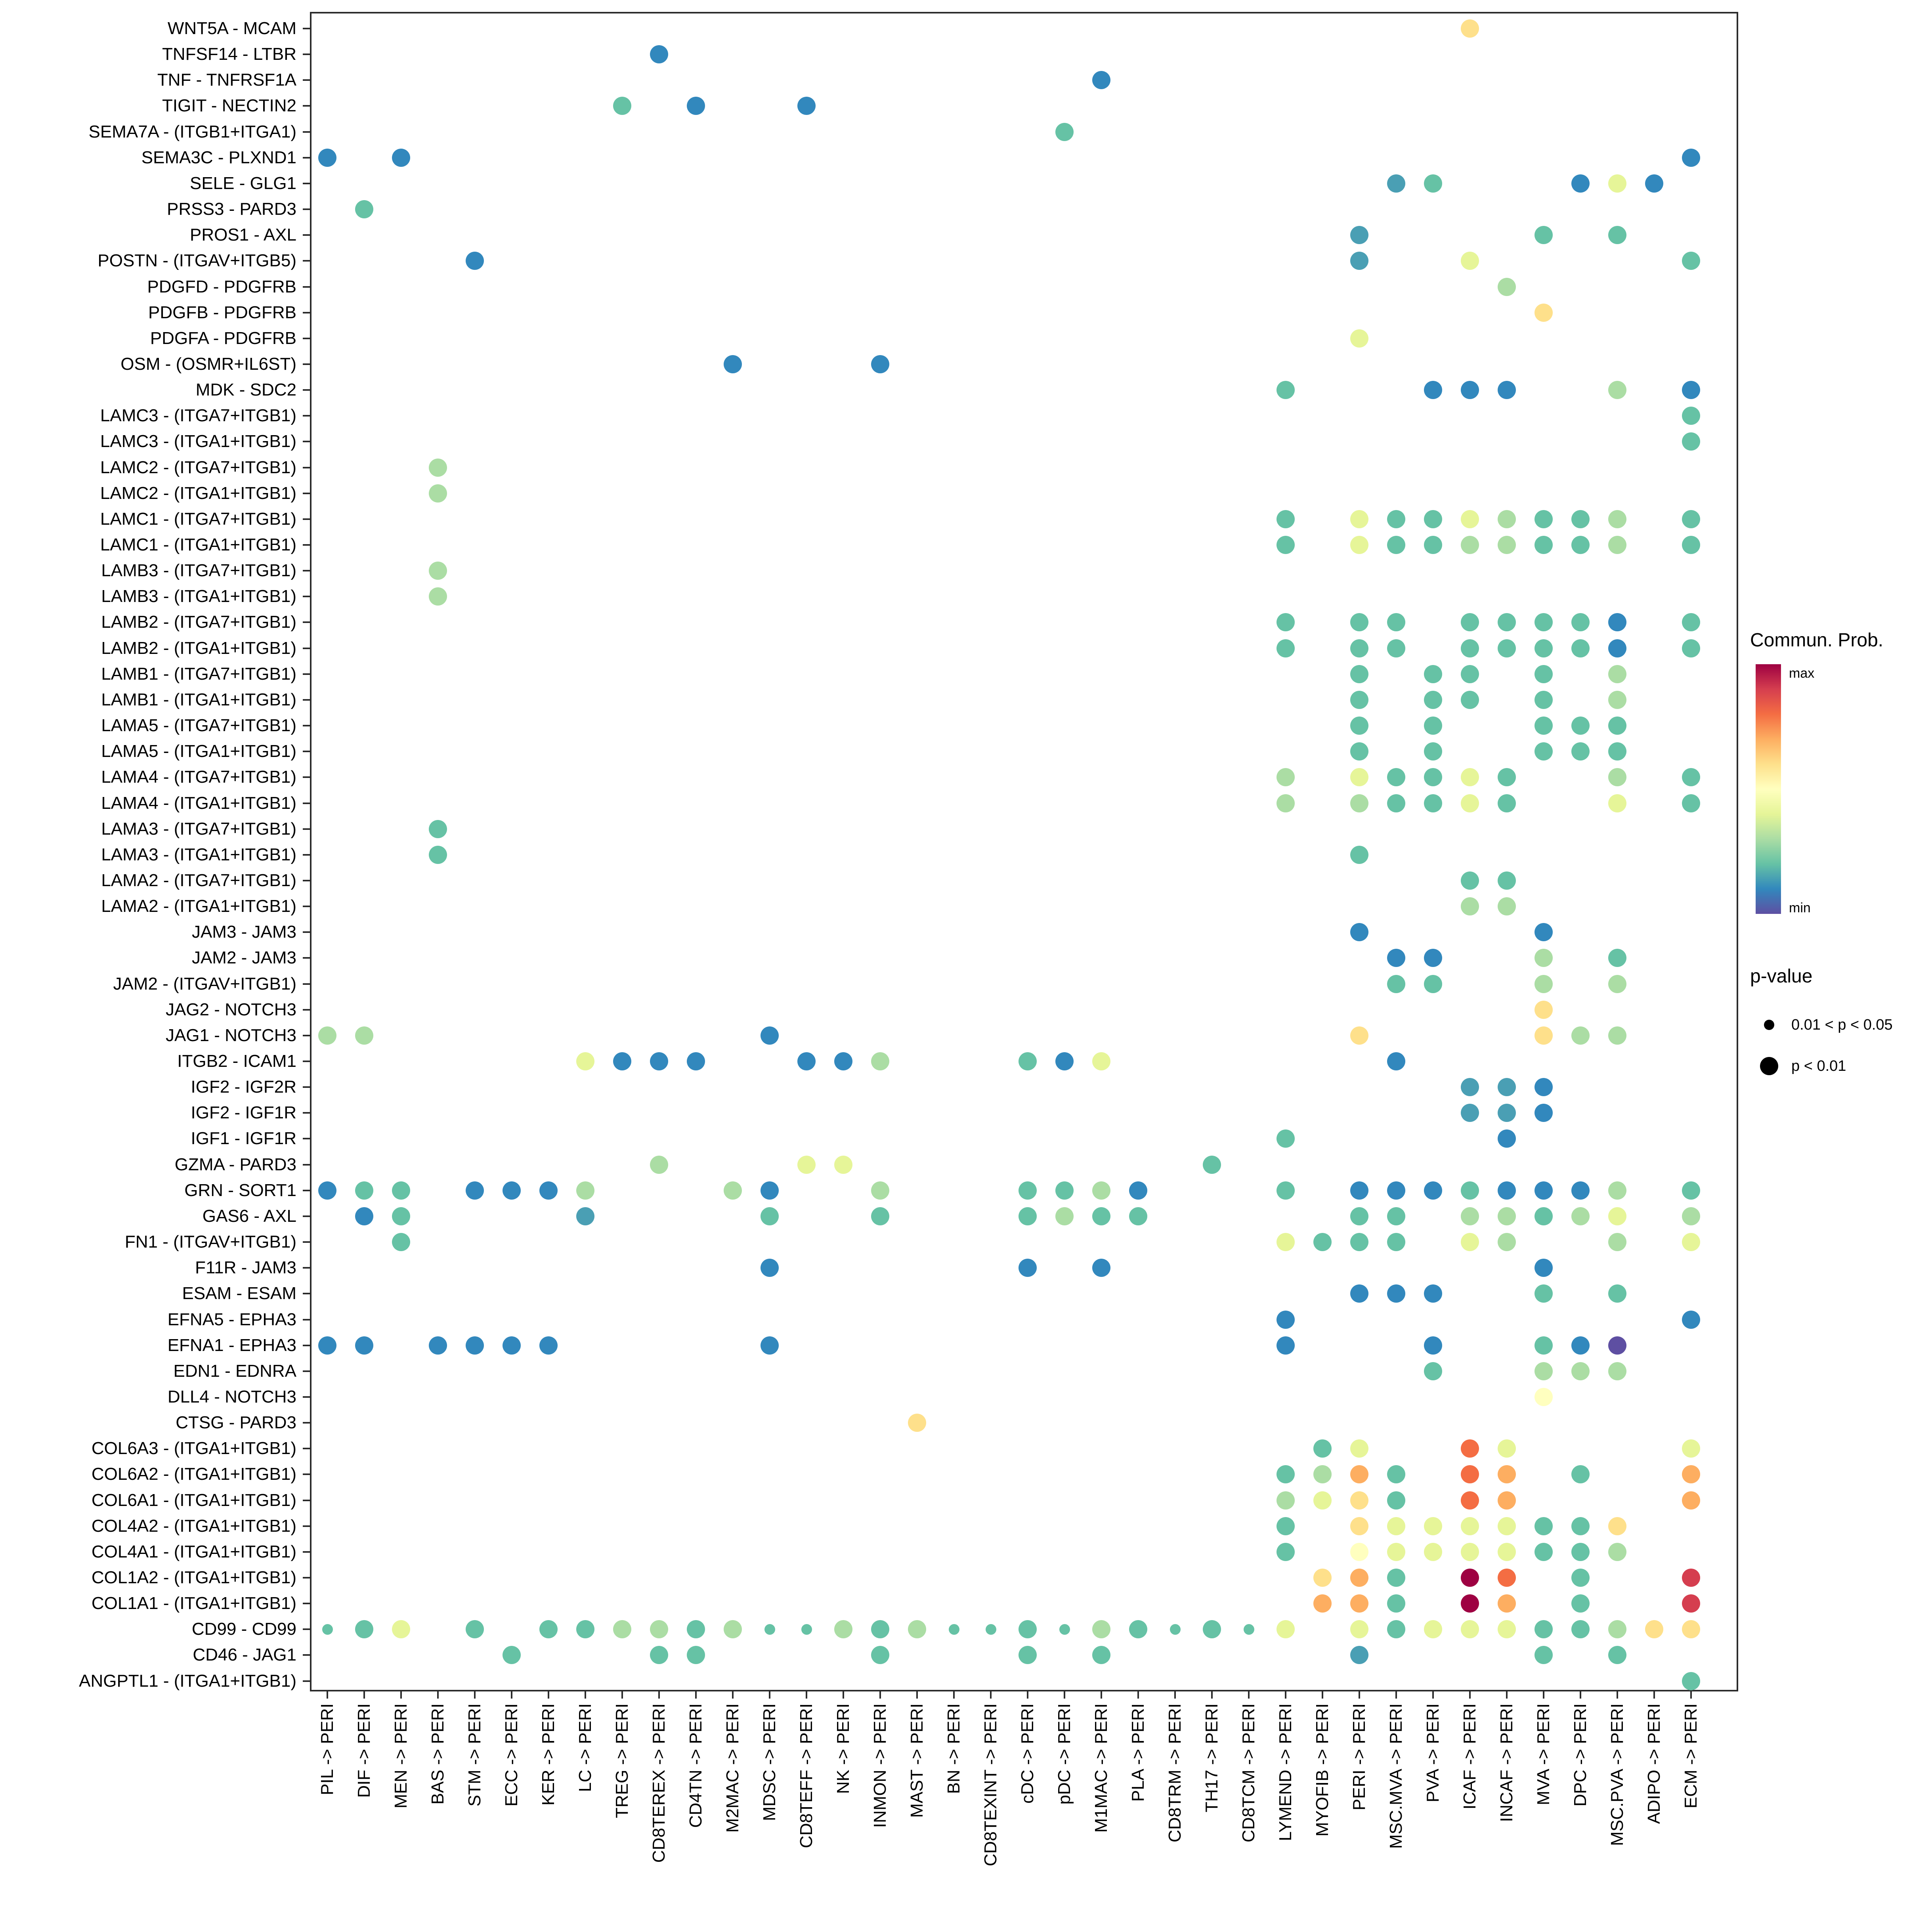 The image size is (1932, 1932). I want to click on y-axis-label: IGF1 - IGF1R, so click(243, 1138).